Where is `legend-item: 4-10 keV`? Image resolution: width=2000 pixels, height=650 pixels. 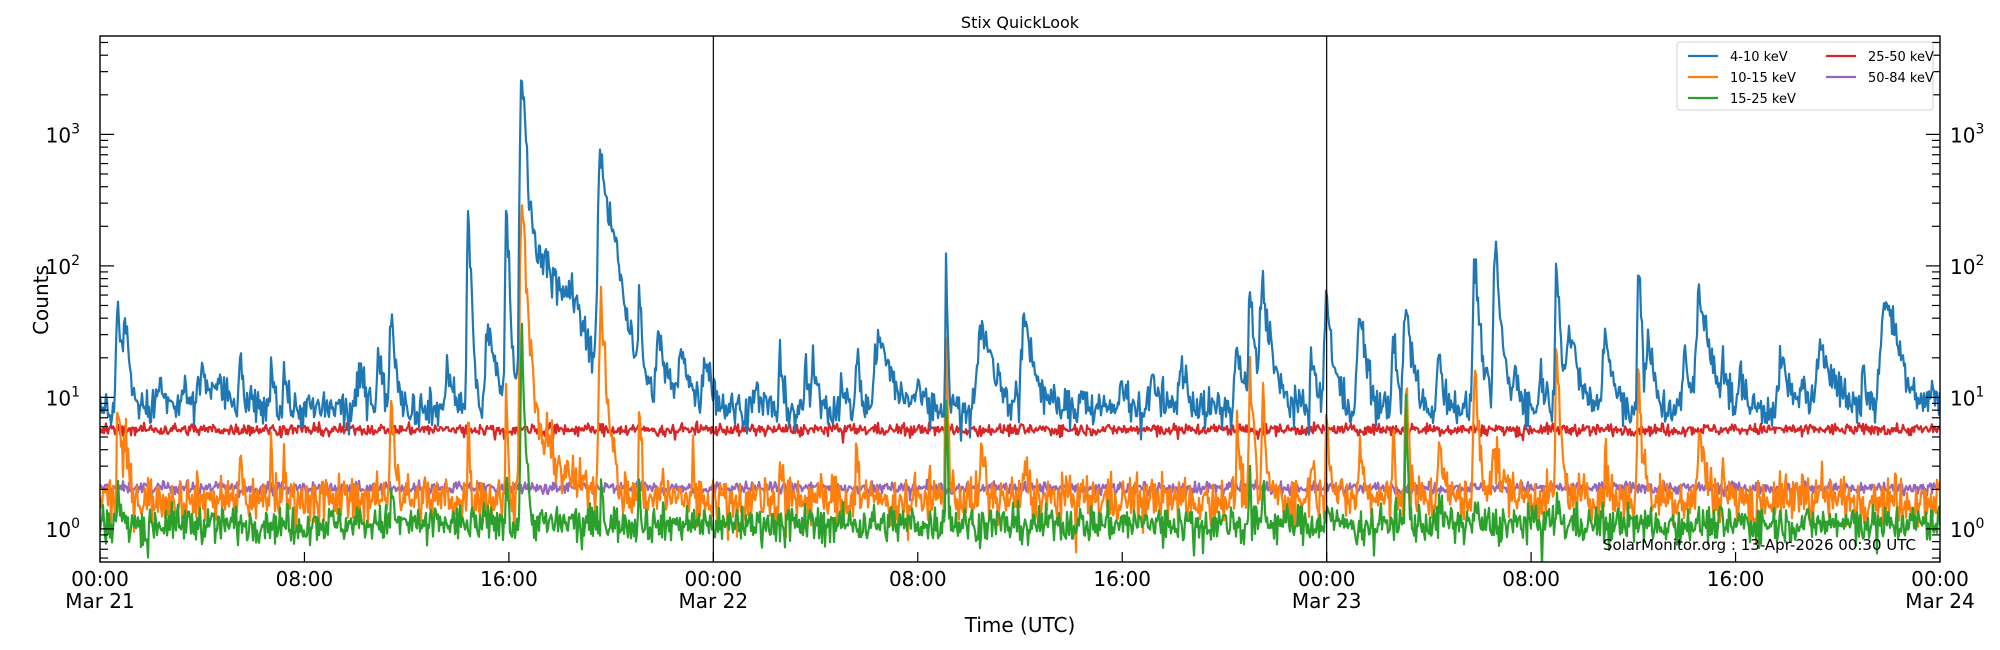
legend-item: 4-10 keV is located at coordinates (1738, 57).